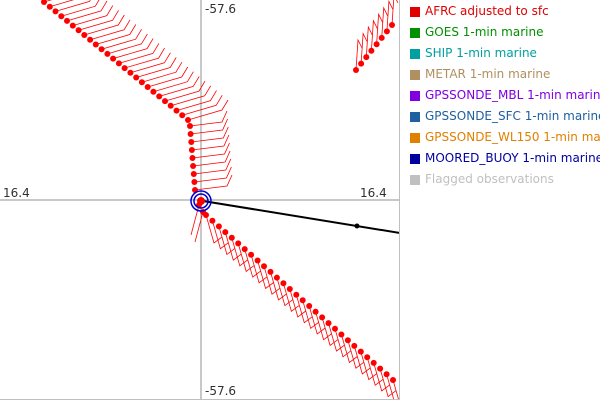  Describe the element at coordinates (487, 11) in the screenshot. I see `legend-label: AFRC adjusted to sfc` at that location.